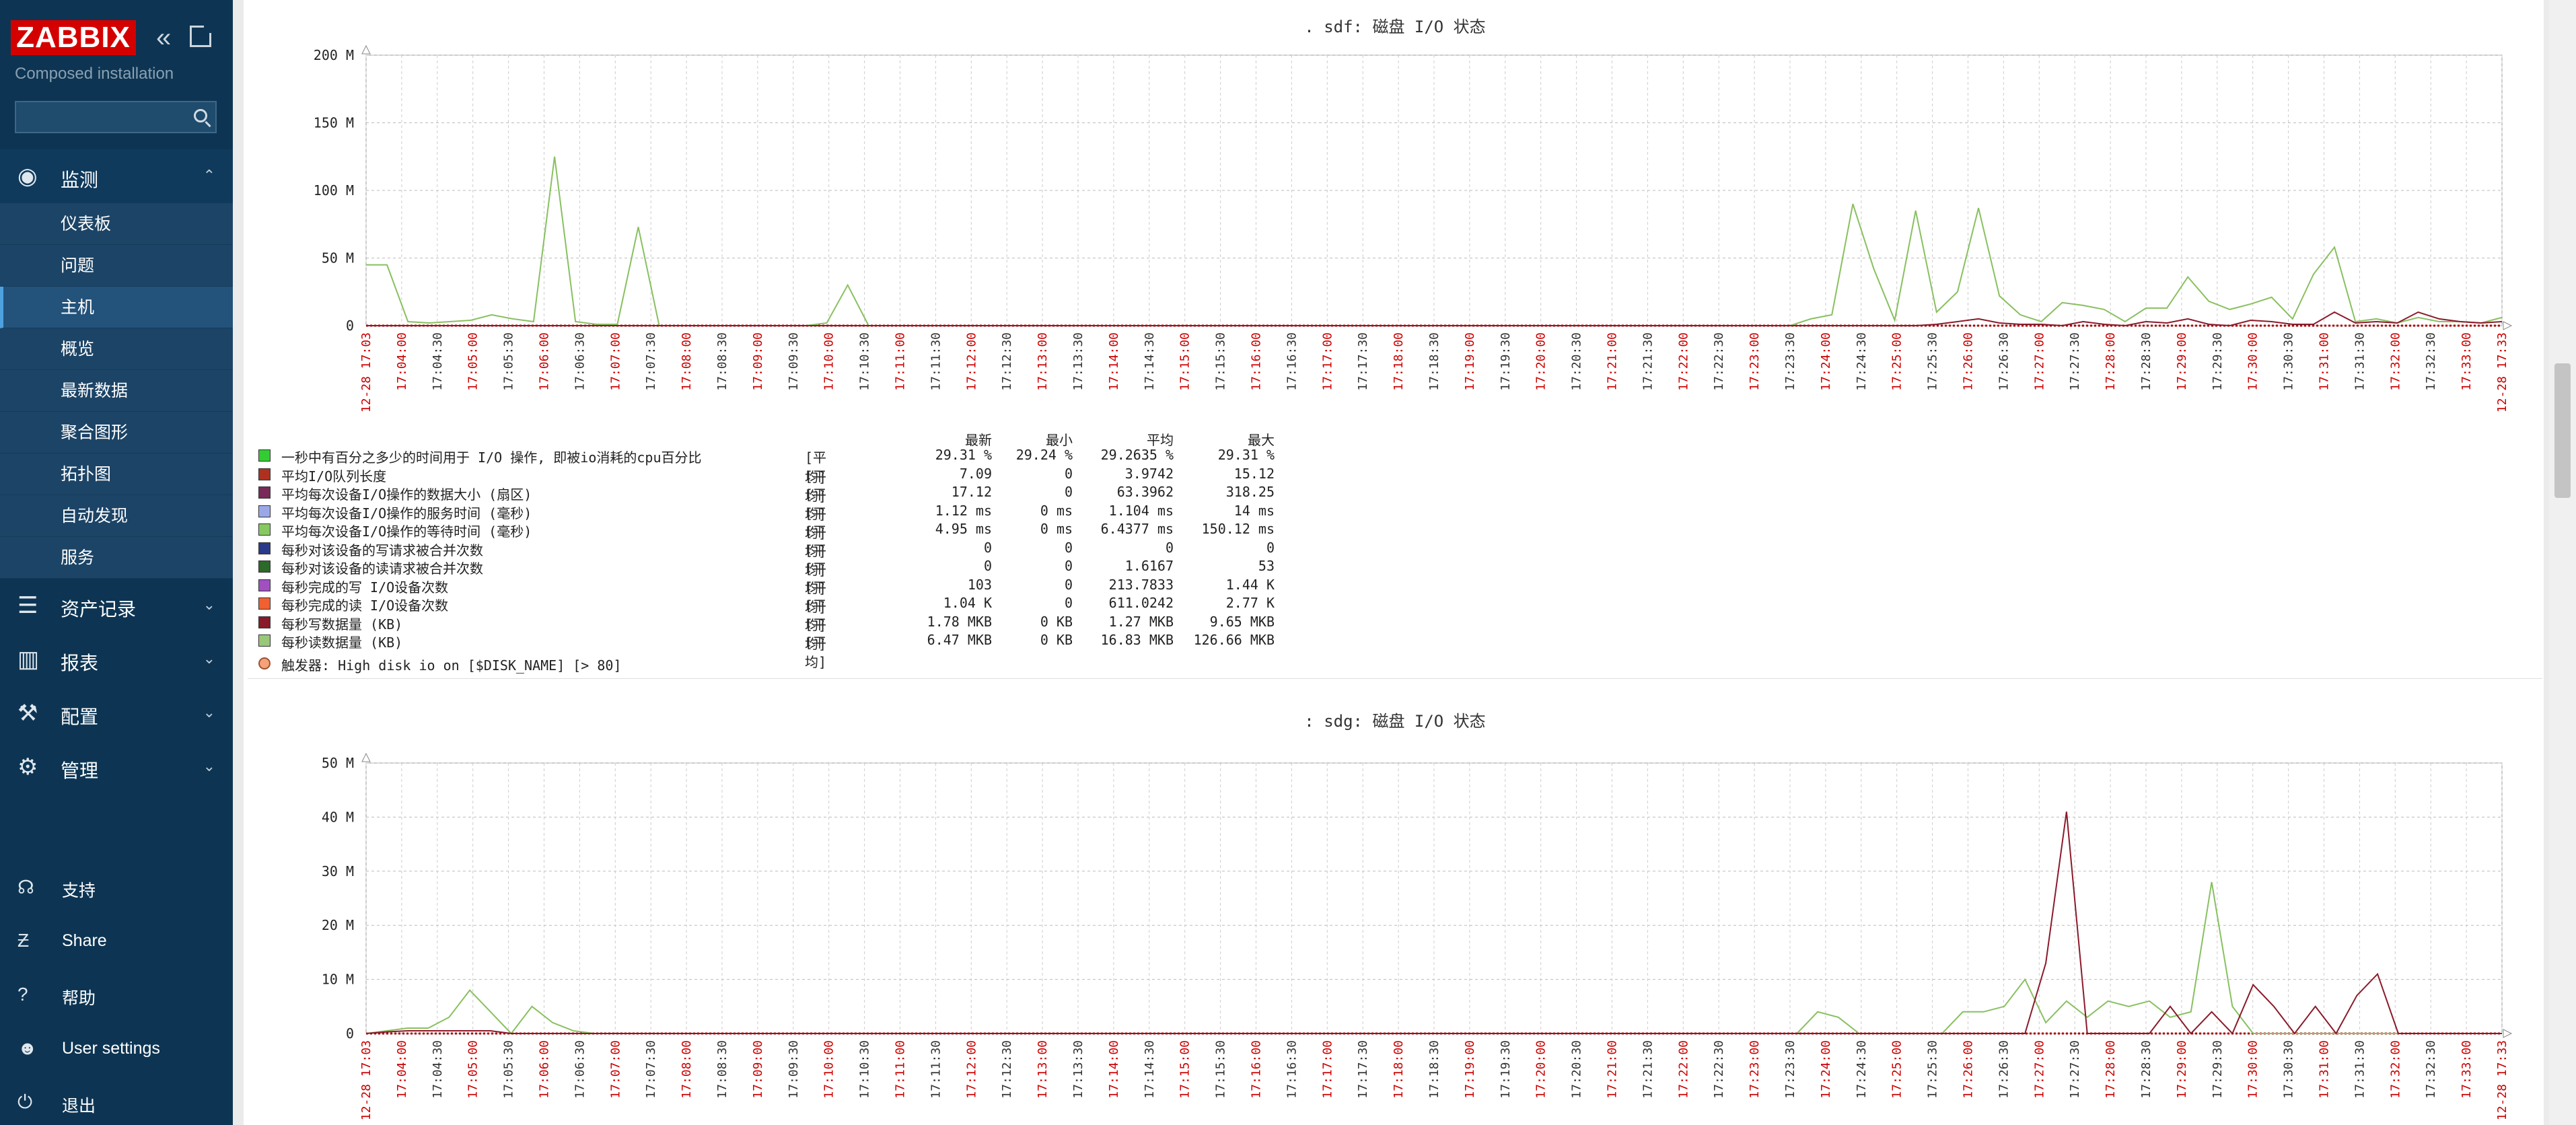 The width and height of the screenshot is (2576, 1125). What do you see at coordinates (1078, 1069) in the screenshot?
I see `x-tick-label: 17:13:30` at bounding box center [1078, 1069].